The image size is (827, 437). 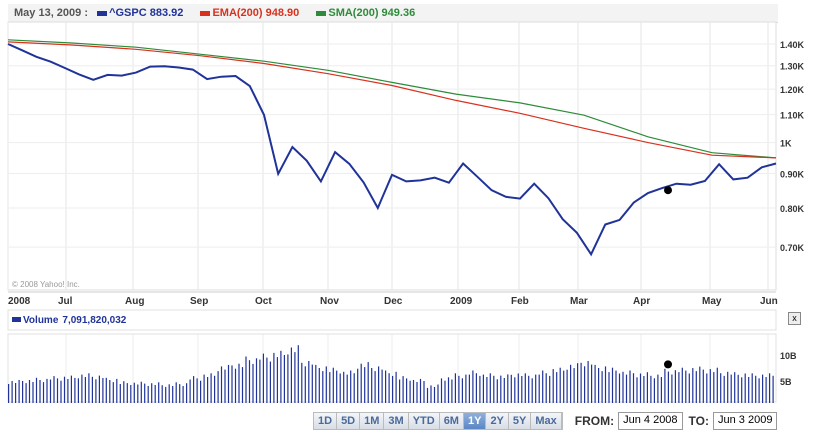 What do you see at coordinates (396, 421) in the screenshot?
I see `range-button-3m: 3M` at bounding box center [396, 421].